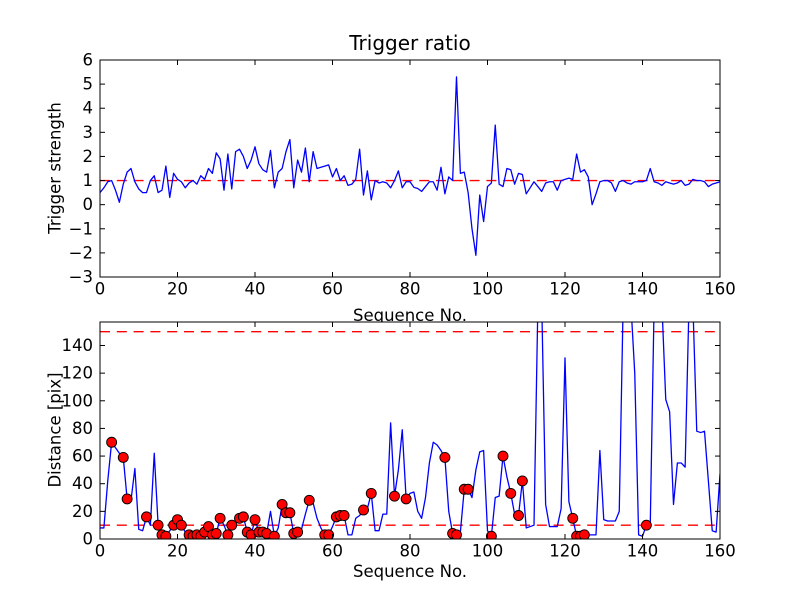 The image size is (800, 600). Describe the element at coordinates (81, 277) in the screenshot. I see `y-tick-label: −3` at that location.